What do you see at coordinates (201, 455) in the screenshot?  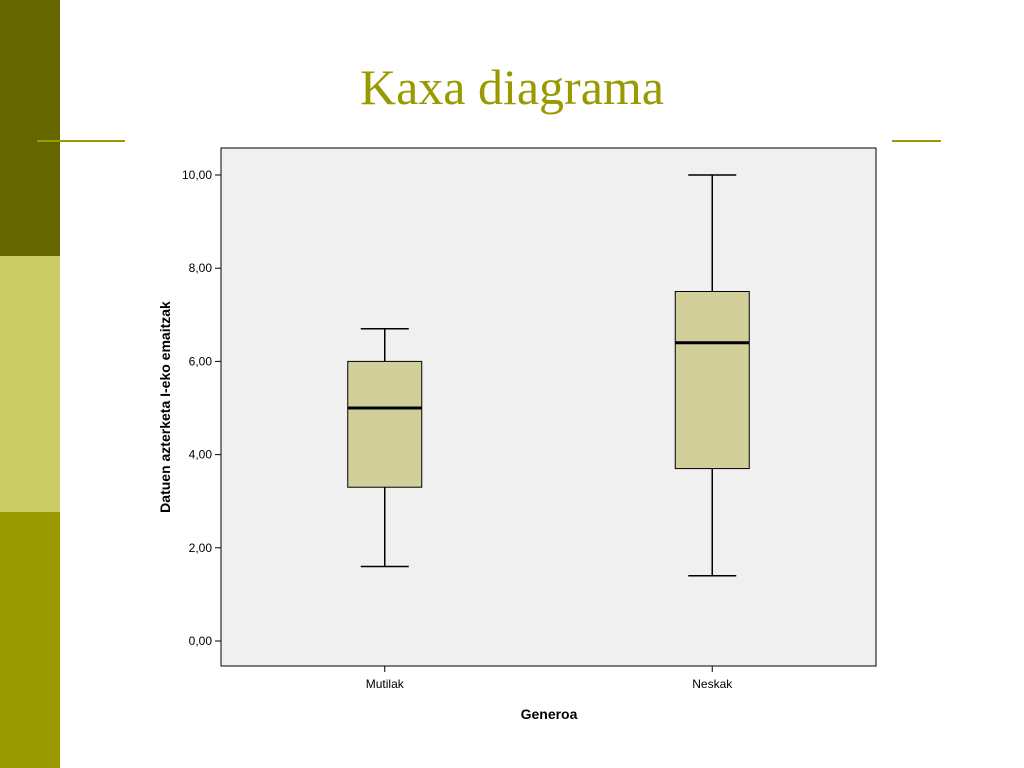 I see `y-tick-label: 4,00` at bounding box center [201, 455].